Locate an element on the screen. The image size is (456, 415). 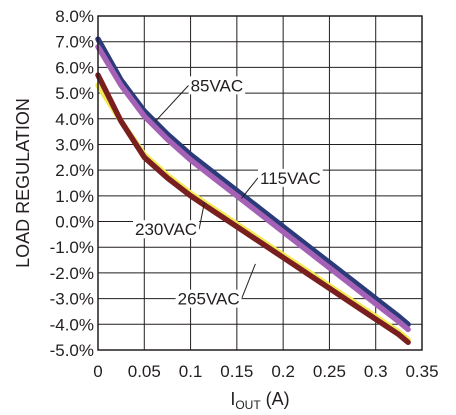
annotation-pointers is located at coordinates (207, 192).